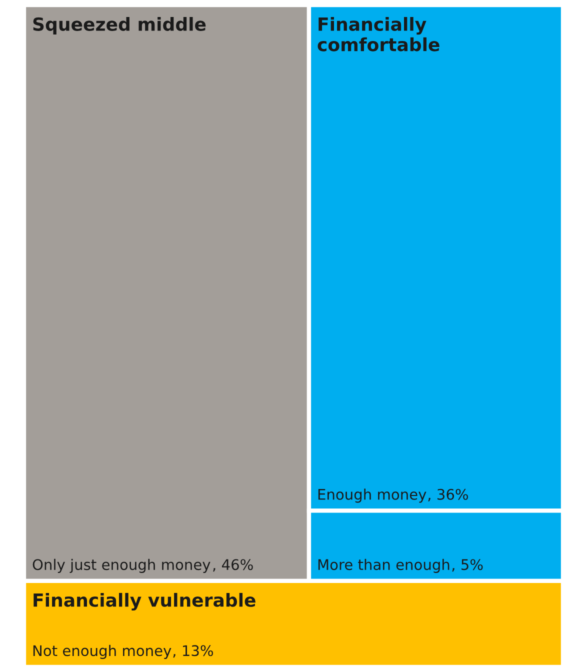 The height and width of the screenshot is (667, 563). What do you see at coordinates (121, 565) in the screenshot?
I see `category-label: Only just enough money` at bounding box center [121, 565].